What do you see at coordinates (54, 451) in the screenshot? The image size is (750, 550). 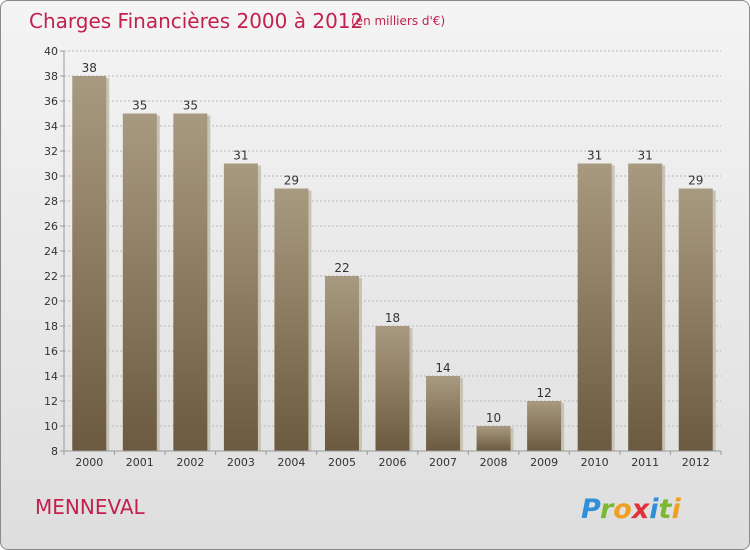 I see `y-tick-label: 8` at bounding box center [54, 451].